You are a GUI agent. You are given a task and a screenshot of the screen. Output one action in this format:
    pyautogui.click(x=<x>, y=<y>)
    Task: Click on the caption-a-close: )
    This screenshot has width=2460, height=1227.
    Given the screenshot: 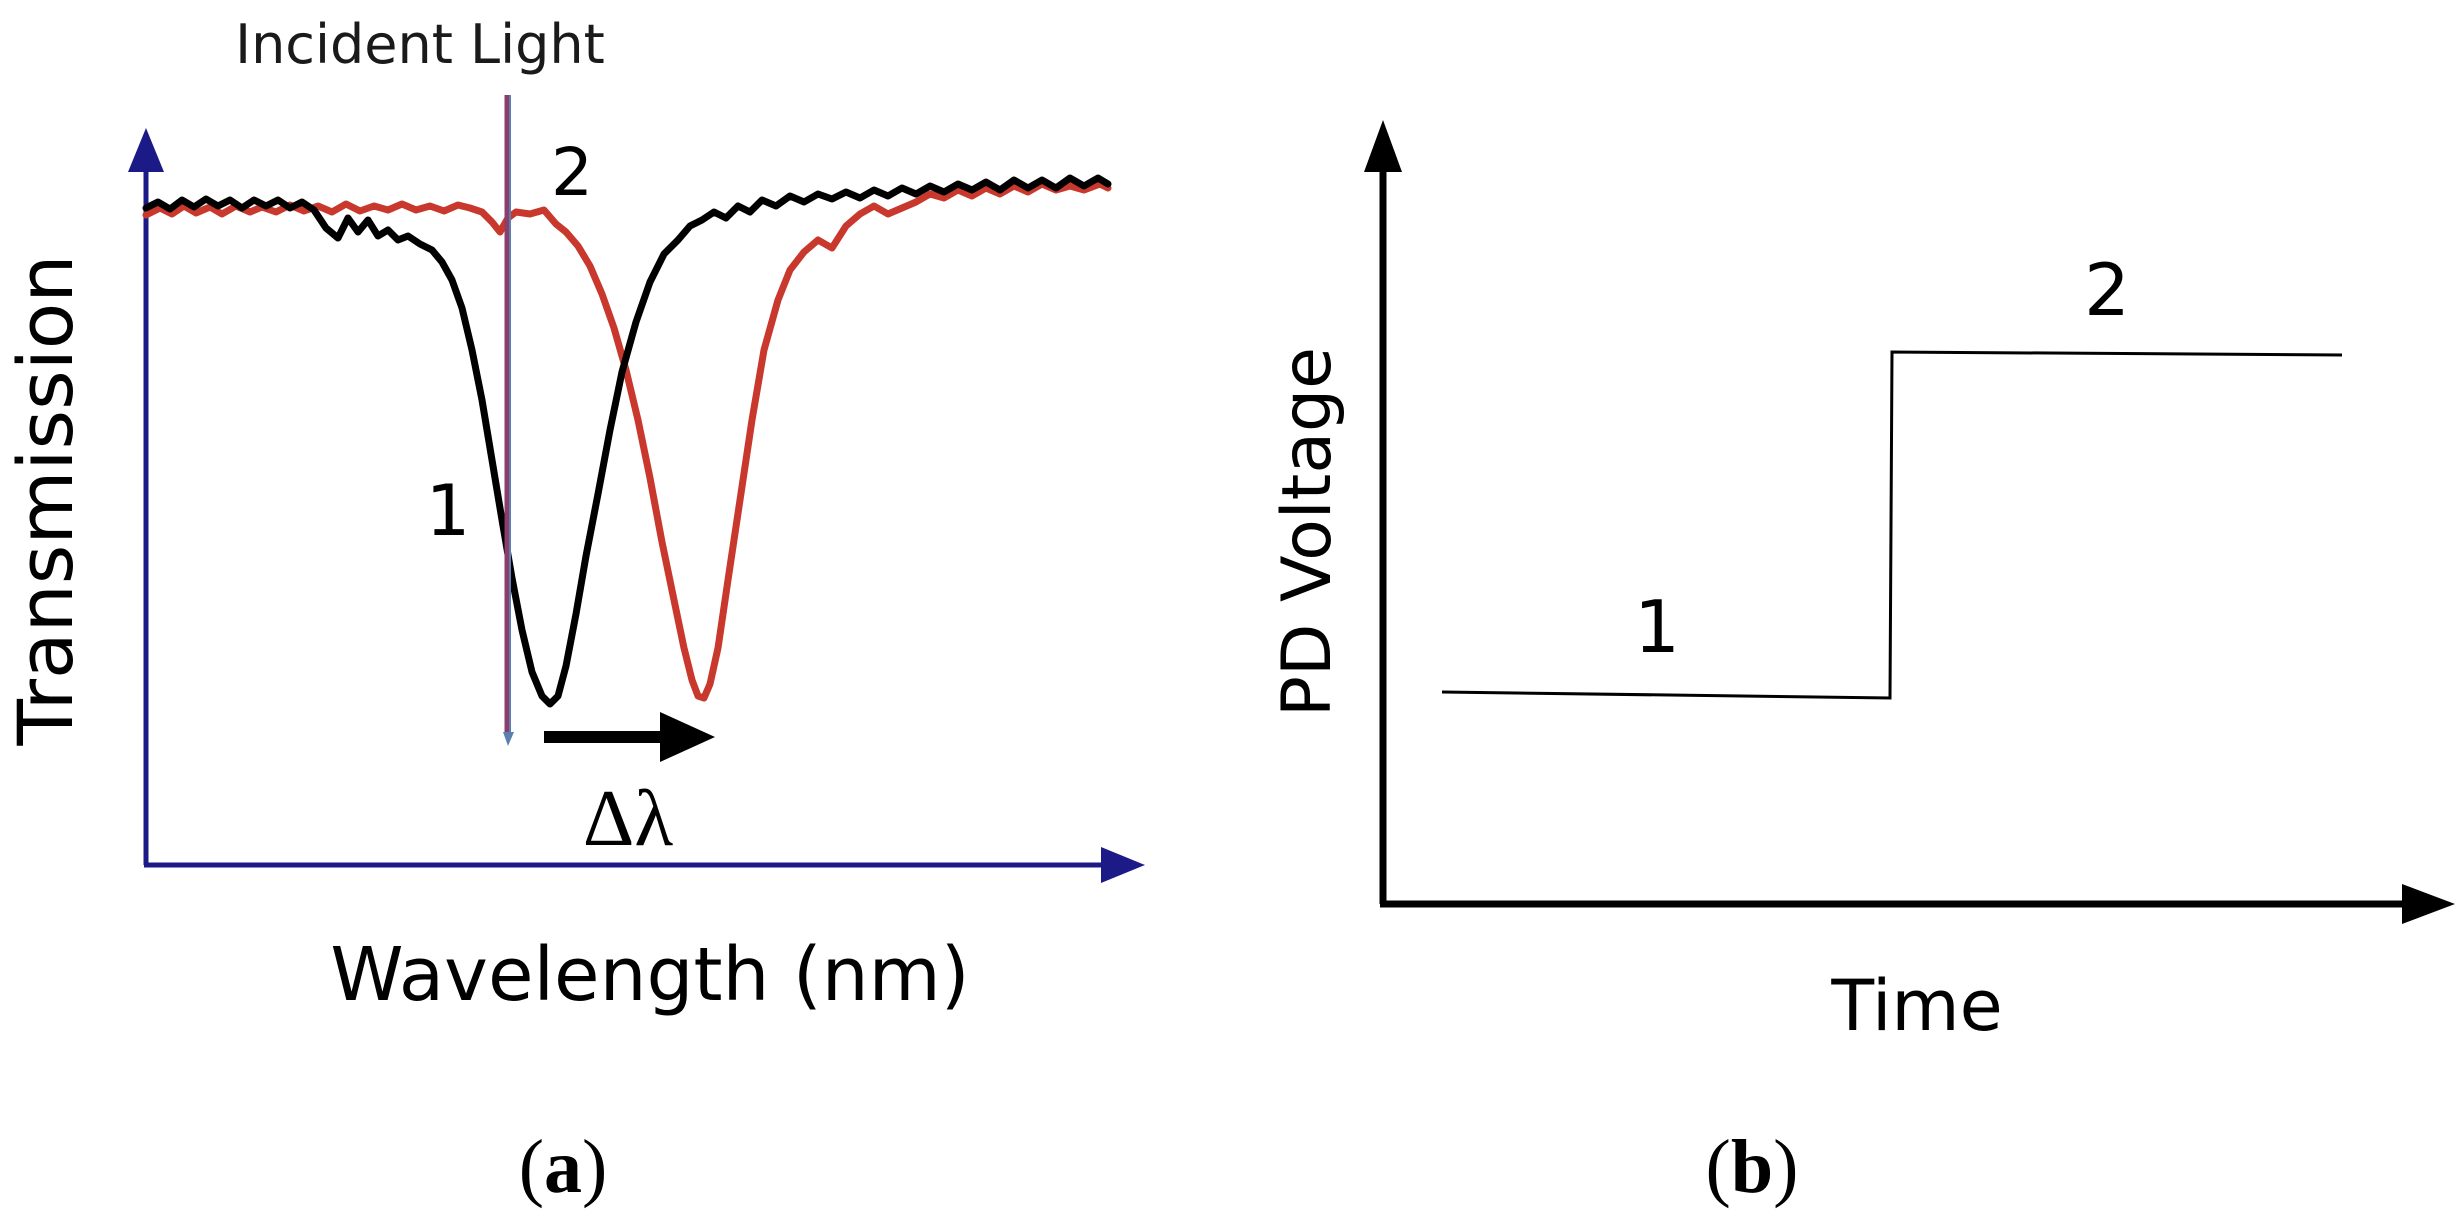 What is the action you would take?
    pyautogui.click(x=594, y=1167)
    